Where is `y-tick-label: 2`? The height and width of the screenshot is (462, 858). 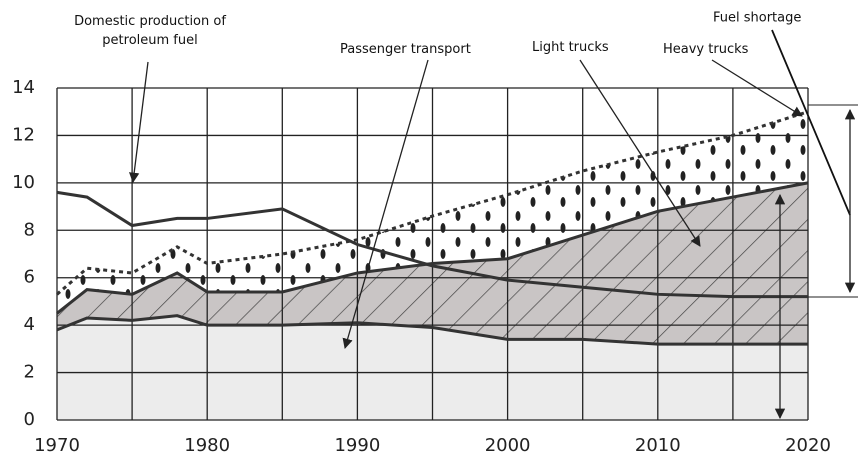 y-tick-label: 2 is located at coordinates (29, 372).